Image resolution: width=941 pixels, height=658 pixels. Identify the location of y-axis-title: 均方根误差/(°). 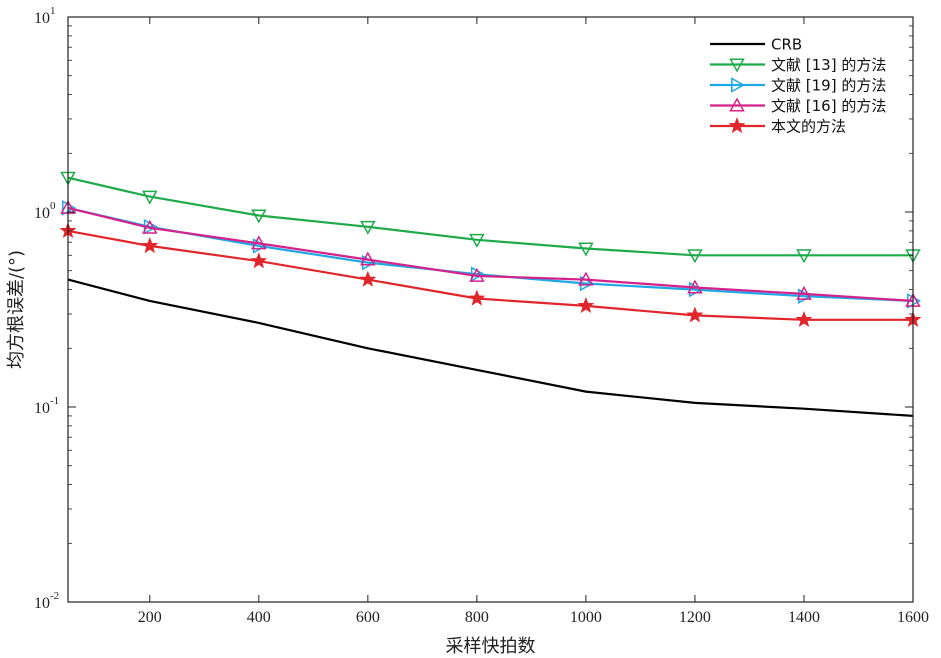
(16, 309).